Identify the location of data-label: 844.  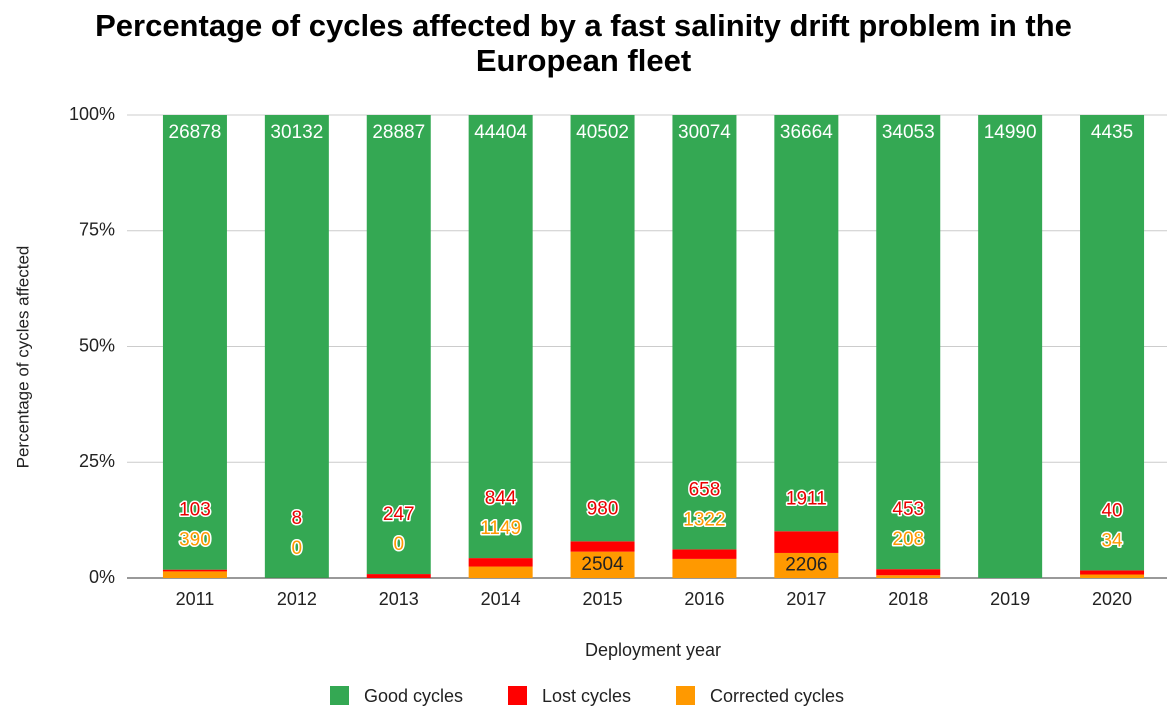
(501, 498).